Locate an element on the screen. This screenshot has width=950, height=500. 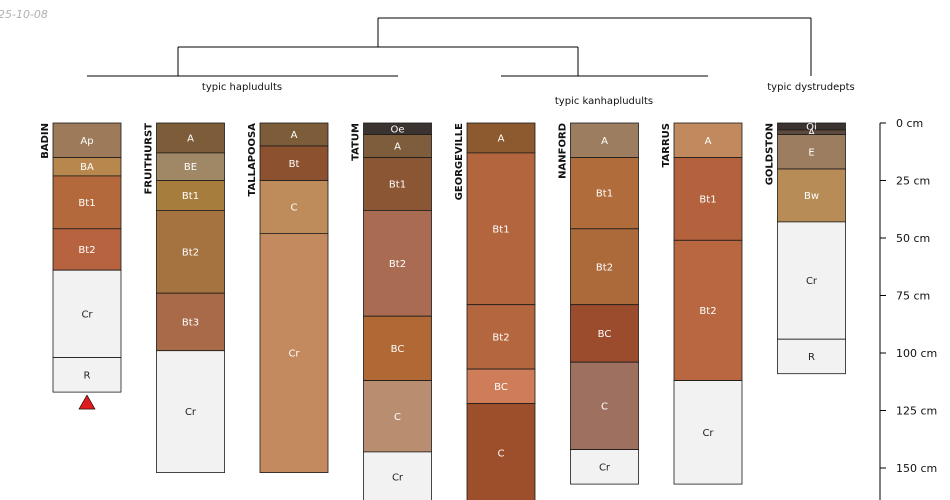
horizon-label: E is located at coordinates (811, 152).